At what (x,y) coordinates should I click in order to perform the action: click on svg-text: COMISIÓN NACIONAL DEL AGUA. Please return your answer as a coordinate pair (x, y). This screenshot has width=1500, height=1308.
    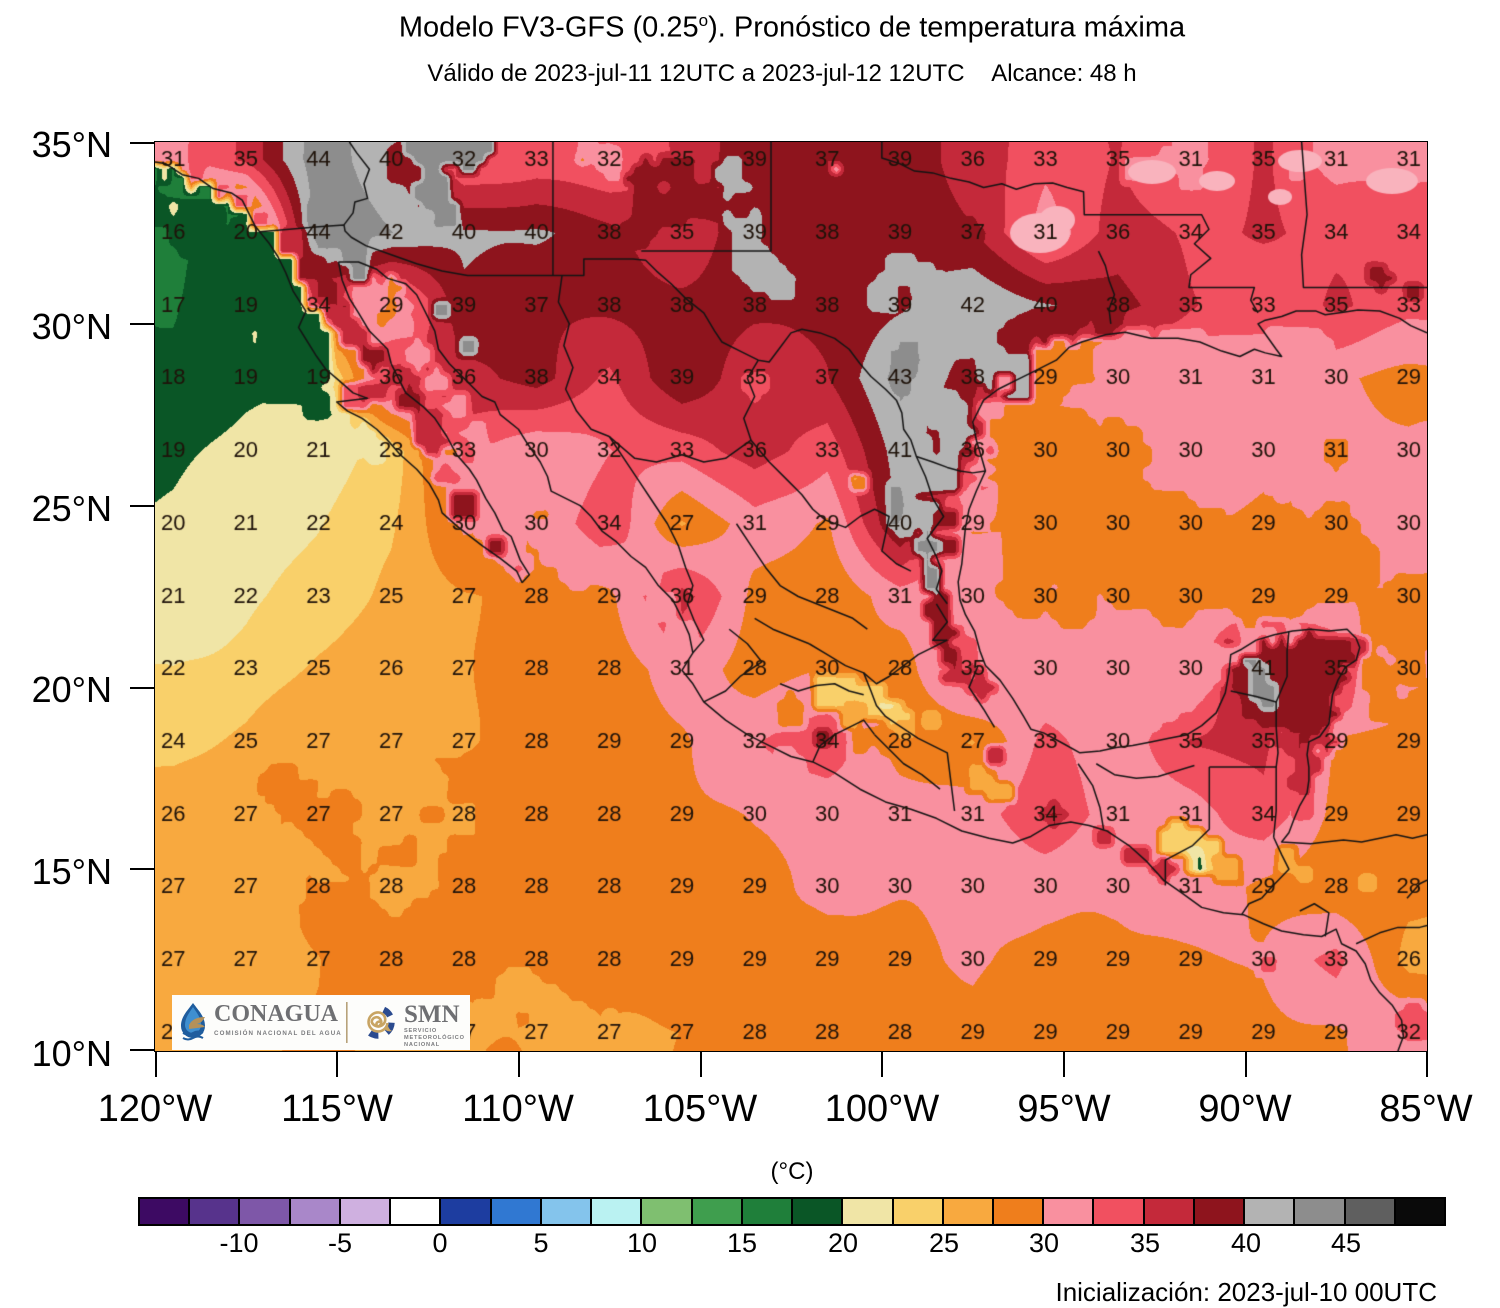
    Looking at the image, I should click on (278, 1033).